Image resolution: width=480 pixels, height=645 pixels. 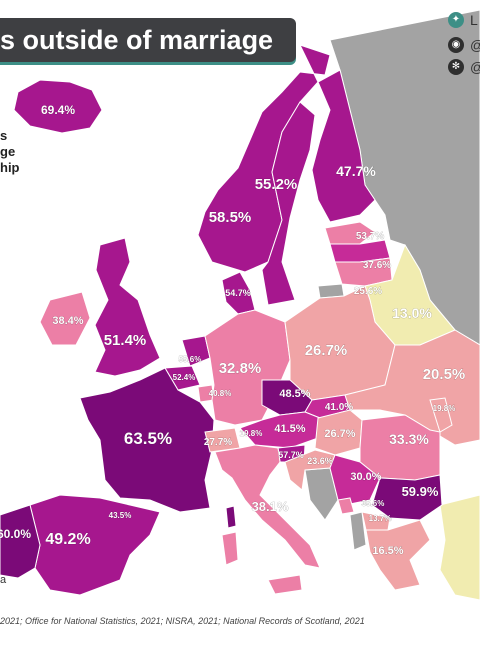 What do you see at coordinates (218, 442) in the screenshot?
I see `value-label-switzerland: 27.7%` at bounding box center [218, 442].